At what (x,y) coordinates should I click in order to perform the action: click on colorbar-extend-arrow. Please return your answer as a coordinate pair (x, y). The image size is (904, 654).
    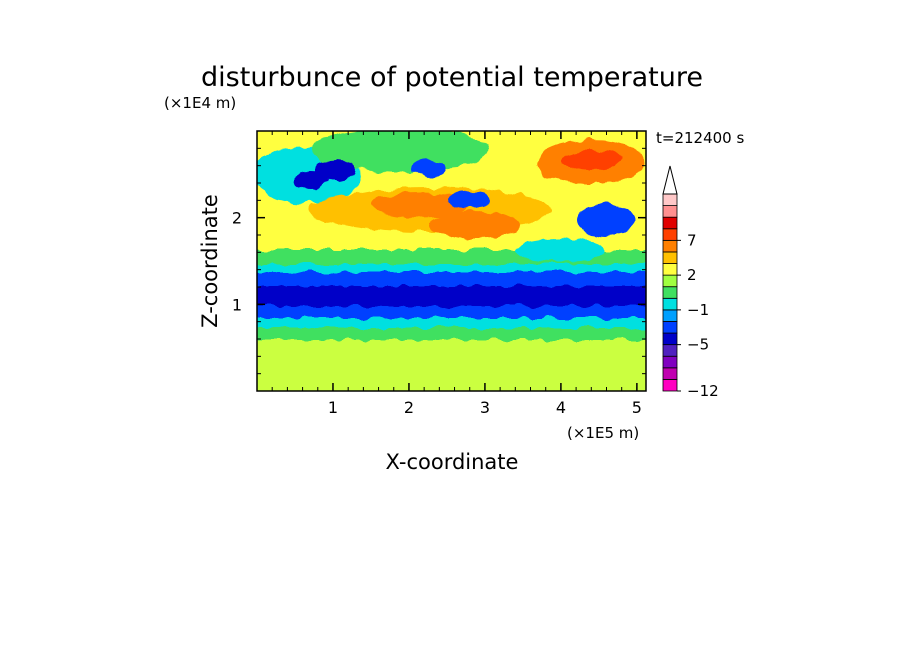
    Looking at the image, I should click on (670, 180).